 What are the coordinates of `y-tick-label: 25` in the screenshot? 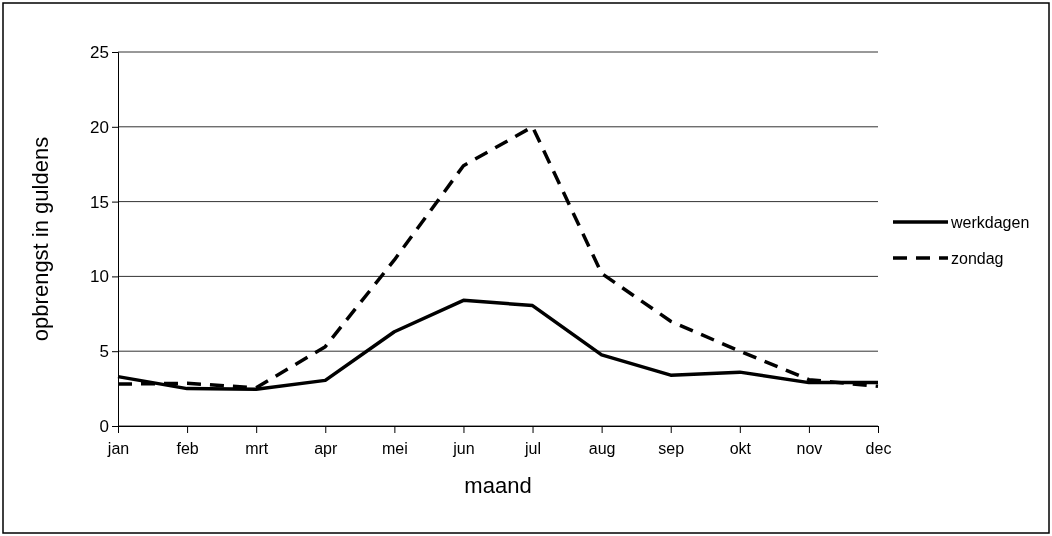 It's located at (99, 52).